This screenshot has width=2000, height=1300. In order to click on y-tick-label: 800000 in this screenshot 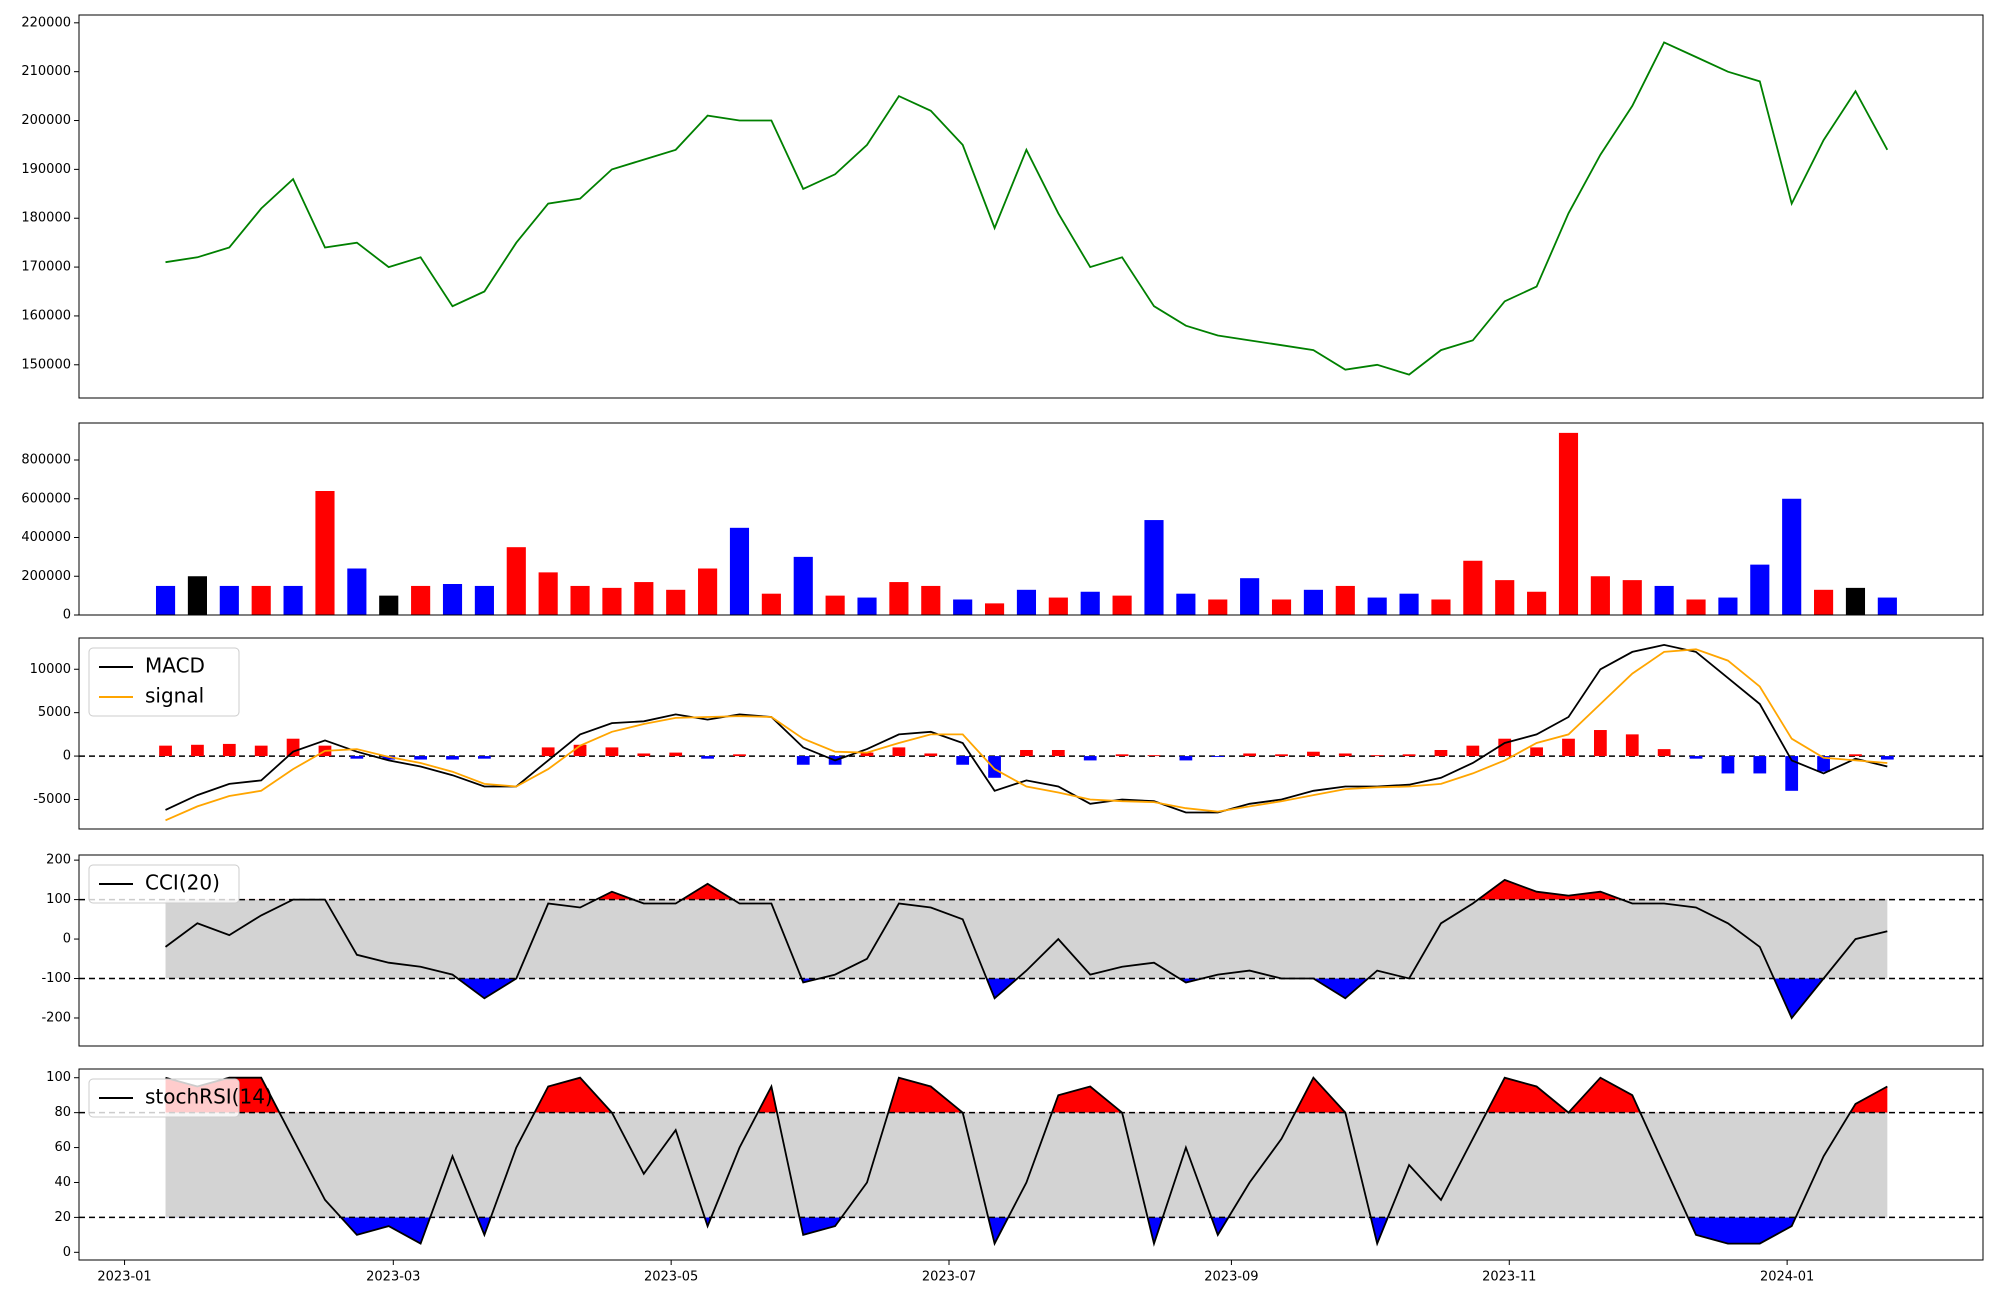, I will do `click(46, 460)`.